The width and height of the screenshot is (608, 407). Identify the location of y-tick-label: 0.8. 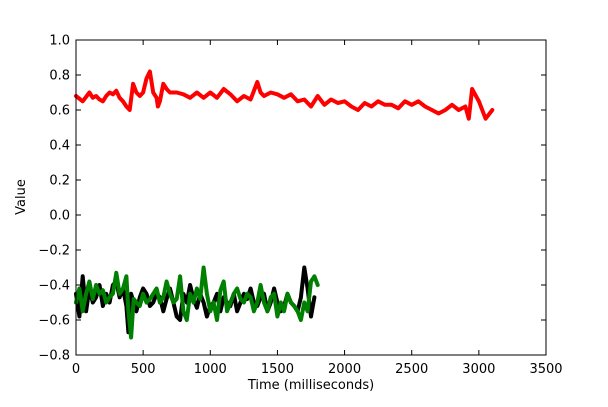
(59, 76).